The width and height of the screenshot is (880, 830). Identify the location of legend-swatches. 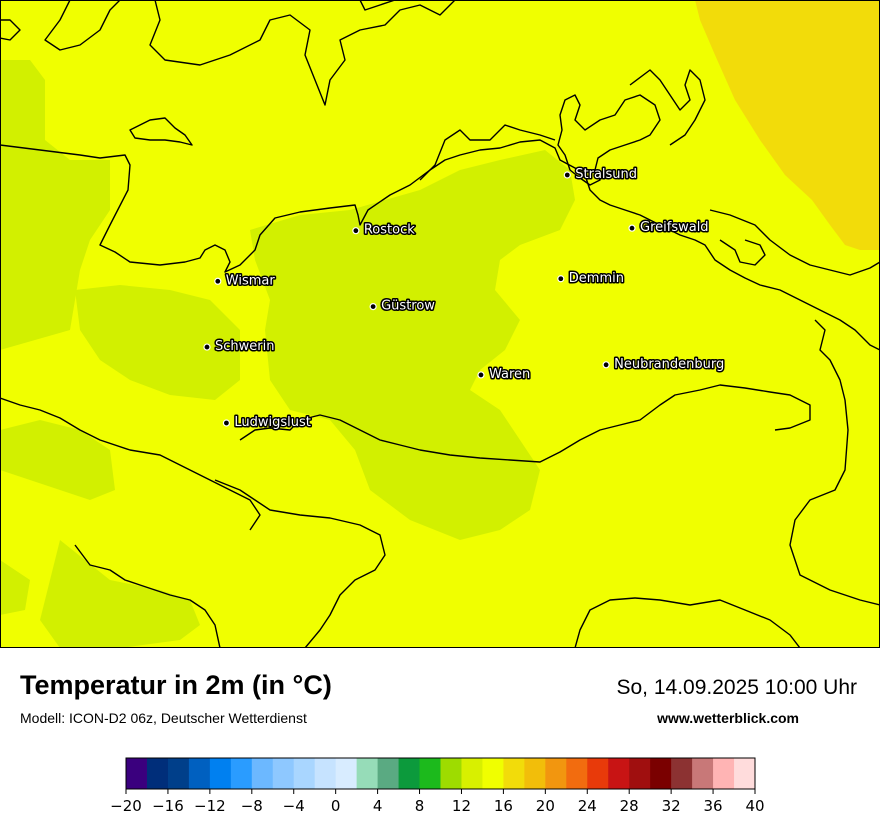
(440, 773).